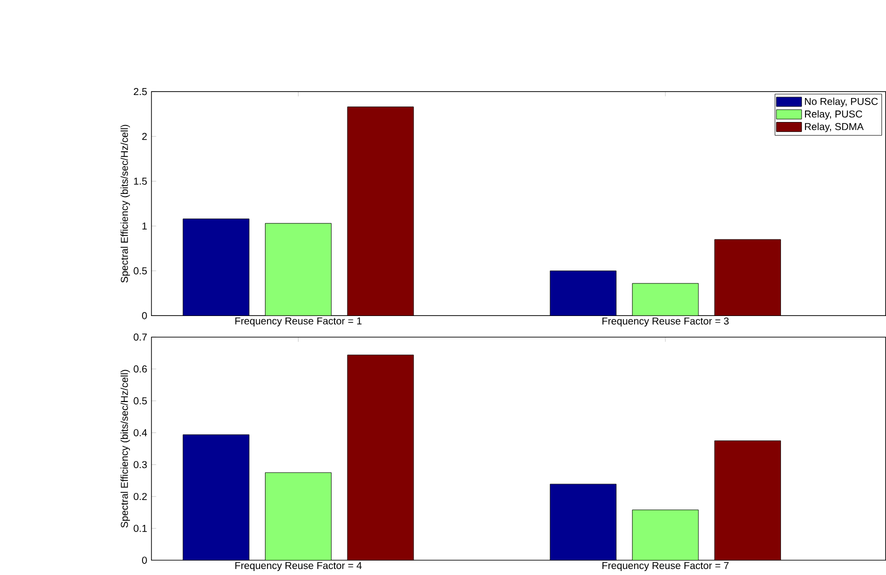 This screenshot has width=886, height=575. I want to click on y-tick-label: 0.7, so click(140, 337).